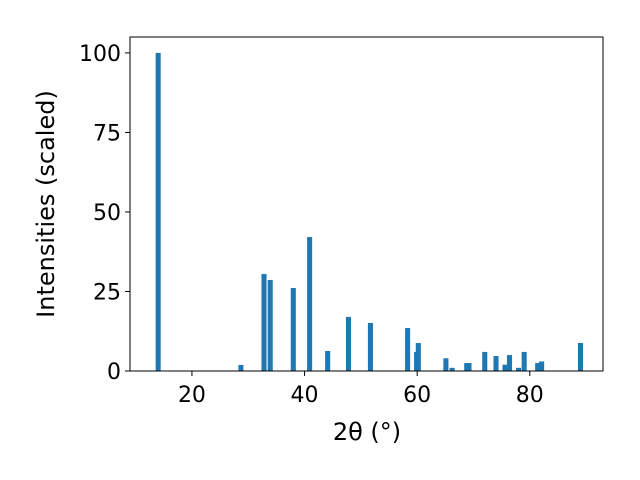 Image resolution: width=640 pixels, height=480 pixels. What do you see at coordinates (46, 204) in the screenshot?
I see `y-axis-label: Intensities (scaled)` at bounding box center [46, 204].